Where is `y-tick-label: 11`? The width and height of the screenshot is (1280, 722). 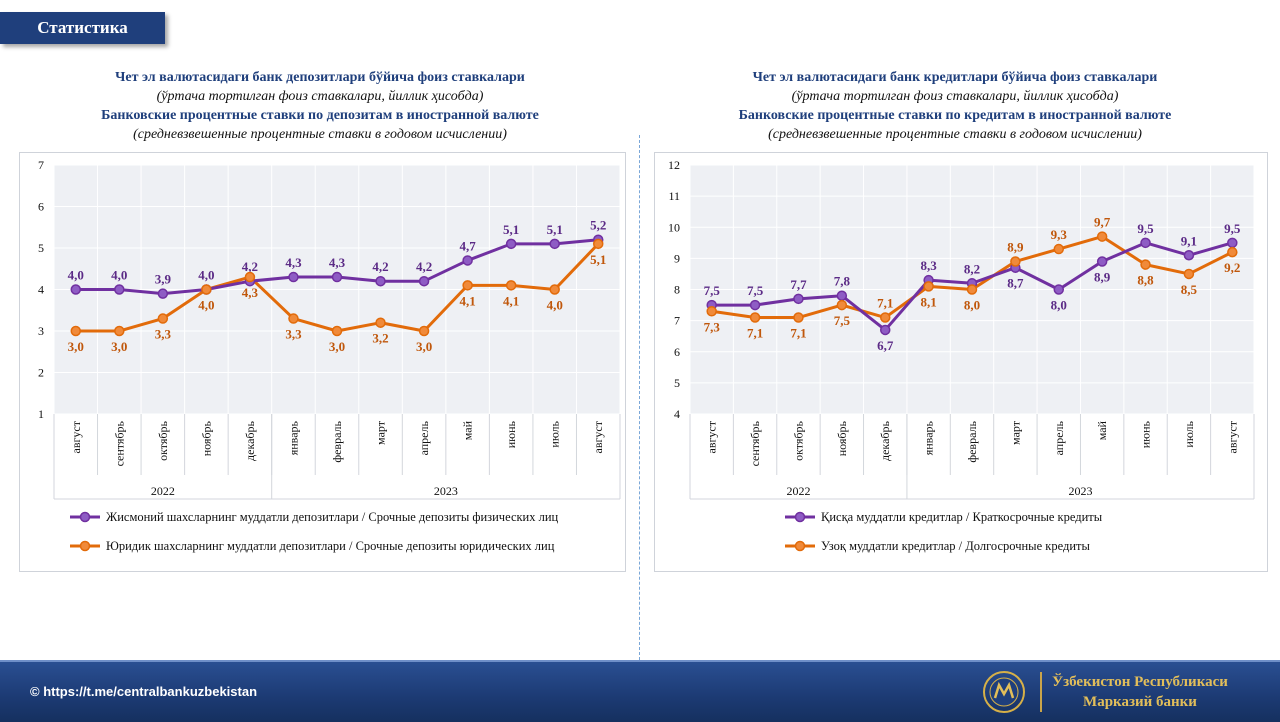
y-tick-label: 11 is located at coordinates (674, 196).